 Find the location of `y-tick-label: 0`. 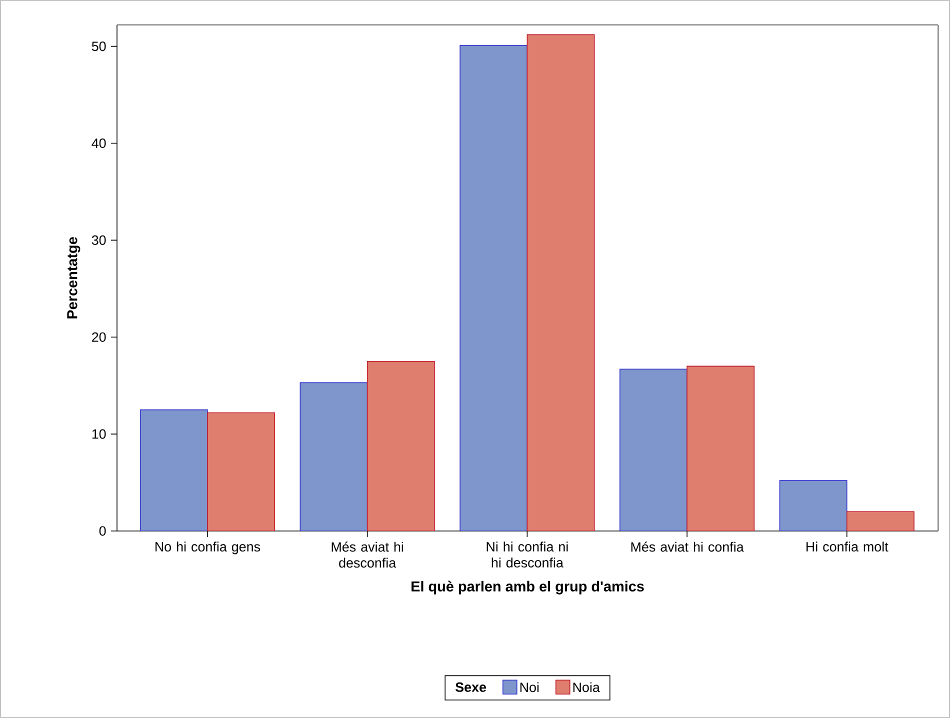

y-tick-label: 0 is located at coordinates (102, 531).